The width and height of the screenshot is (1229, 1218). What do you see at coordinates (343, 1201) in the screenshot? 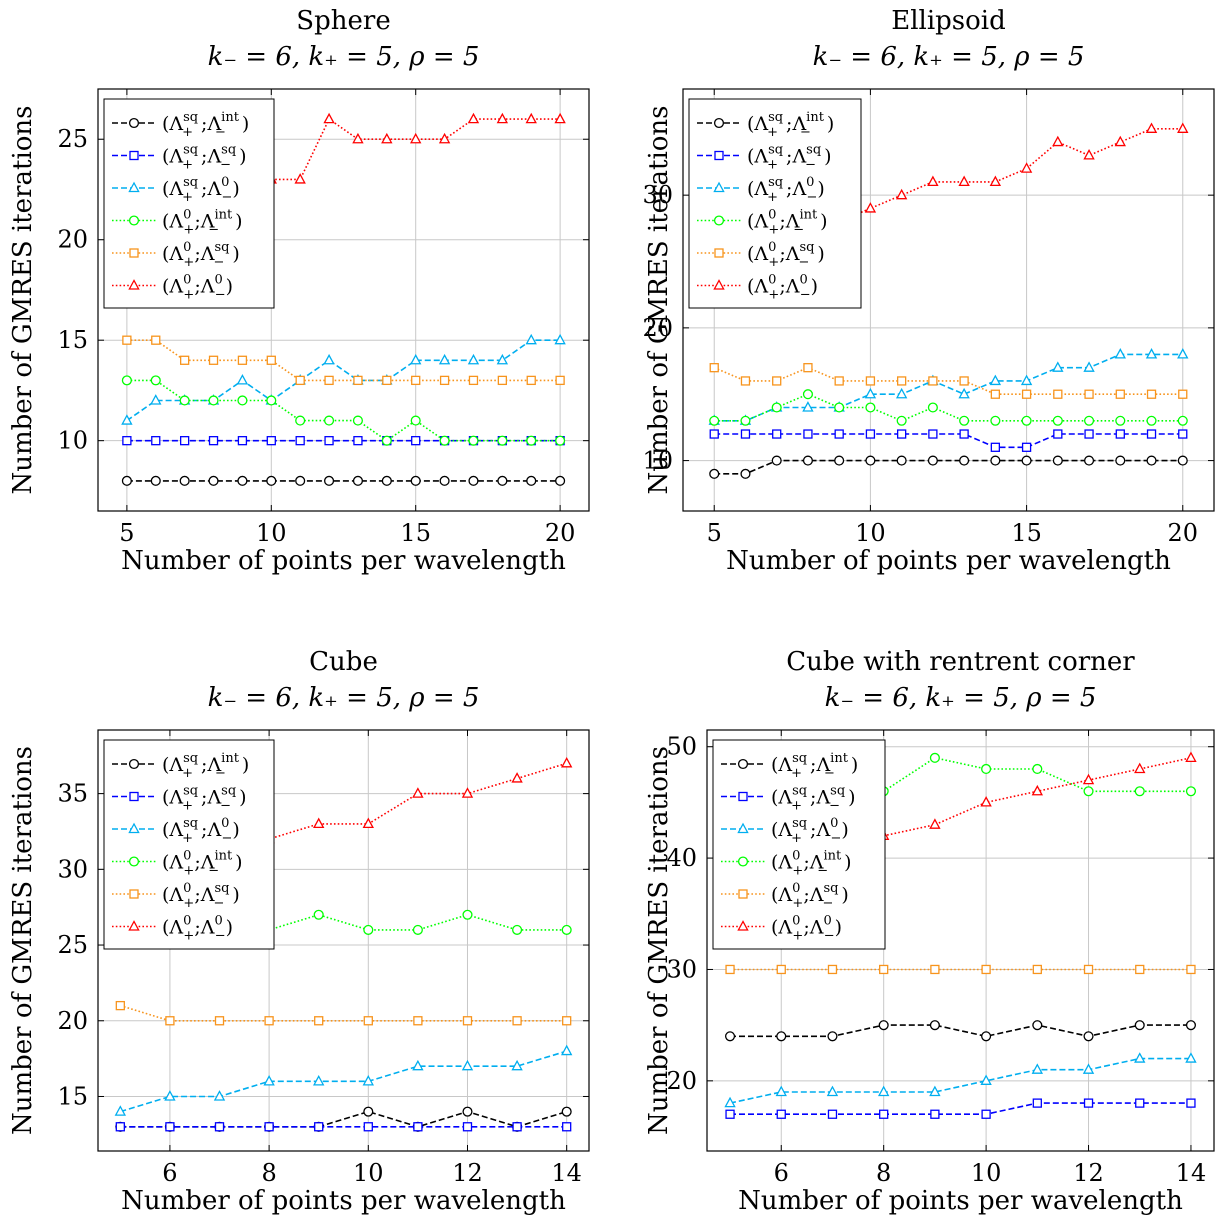
I see `x-axis-label: Number of points per wavelength` at bounding box center [343, 1201].